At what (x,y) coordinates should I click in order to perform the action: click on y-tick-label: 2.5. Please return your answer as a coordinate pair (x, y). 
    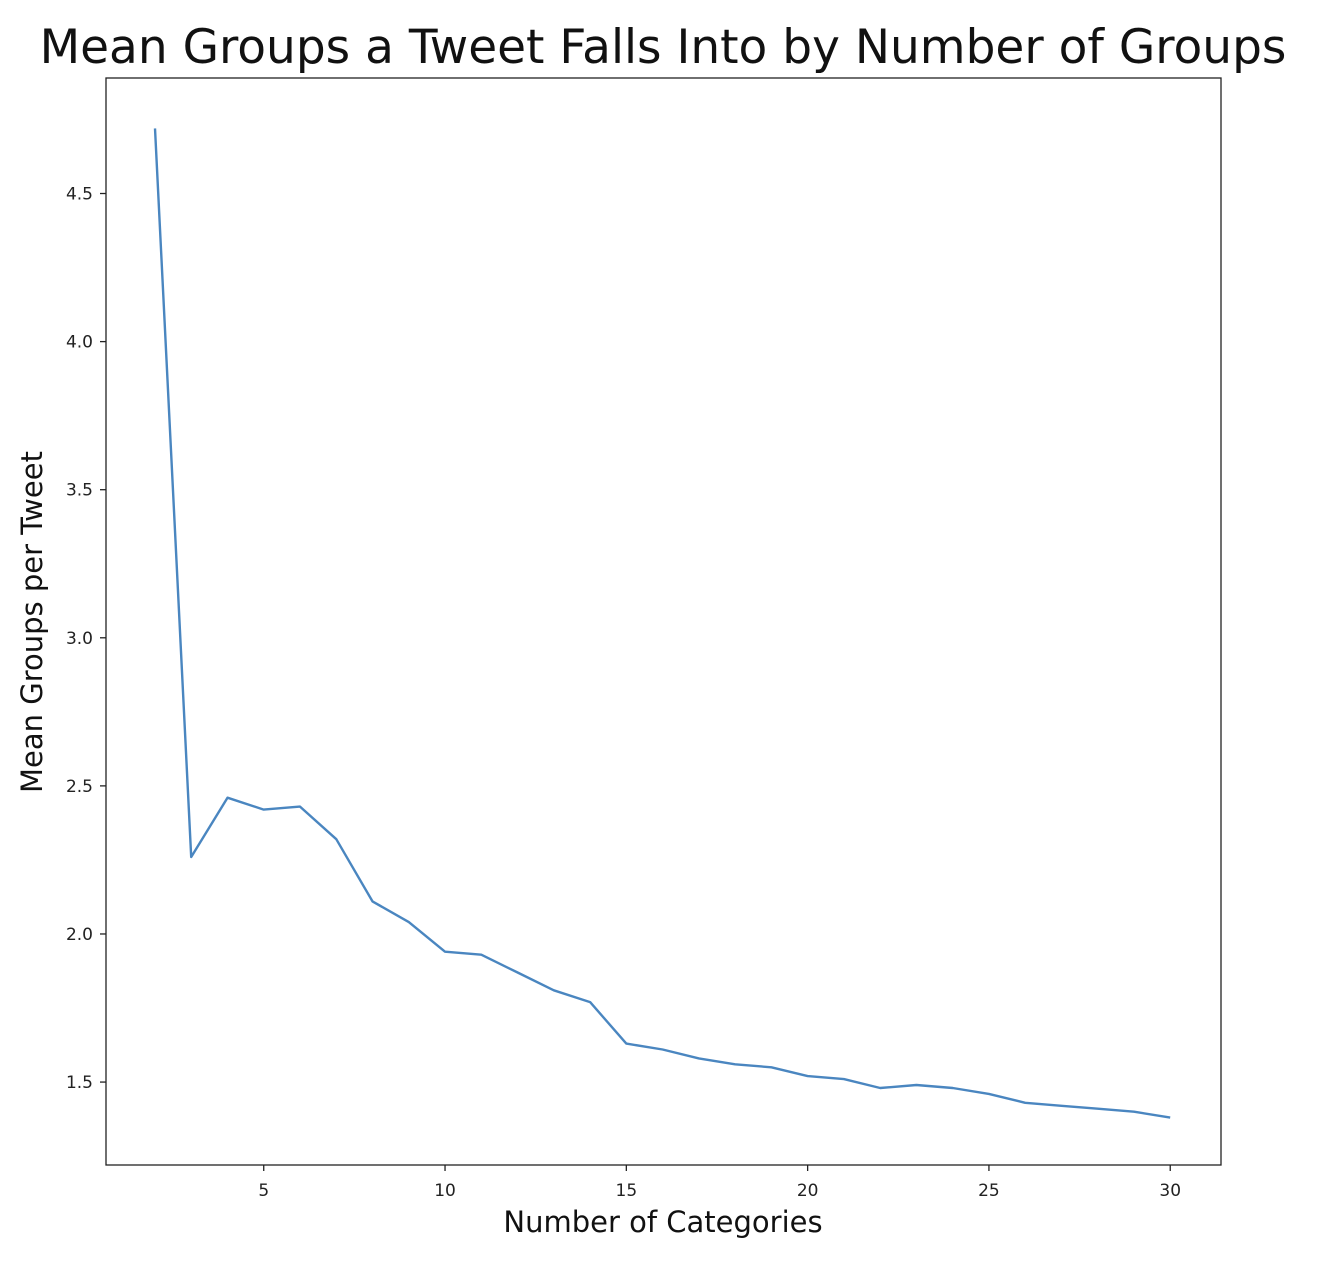
    Looking at the image, I should click on (79, 787).